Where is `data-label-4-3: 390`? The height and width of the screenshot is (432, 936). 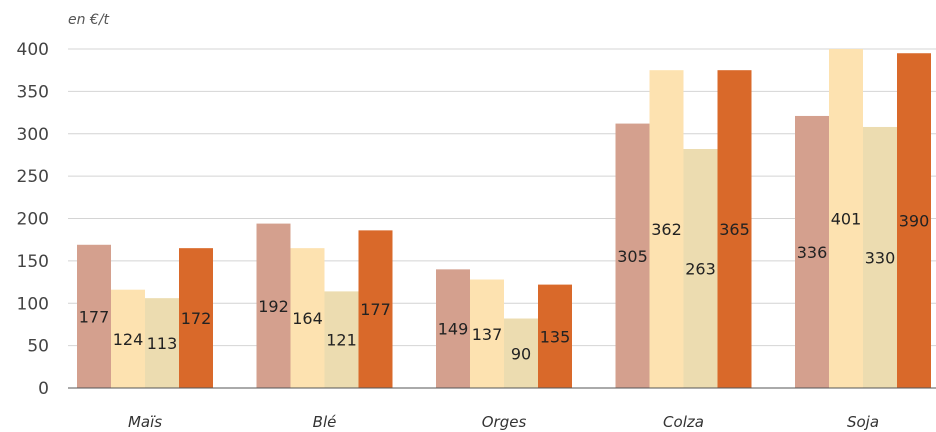
data-label-4-3: 390 is located at coordinates (914, 221).